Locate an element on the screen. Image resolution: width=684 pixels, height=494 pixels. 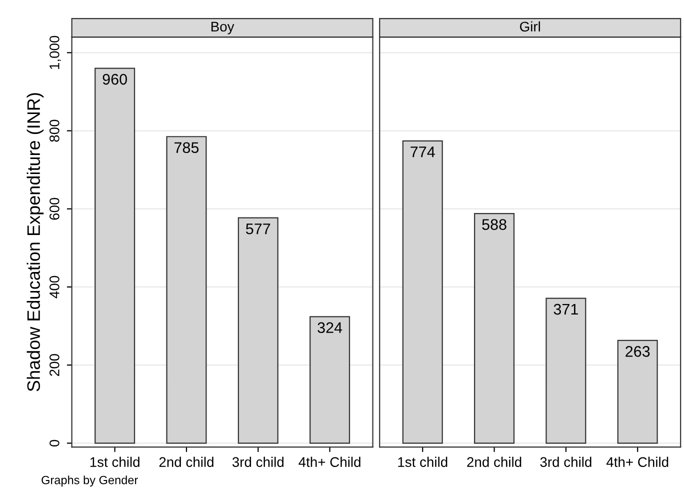
y-axis-title: Shadow Education Expenditure (INR) is located at coordinates (35, 242).